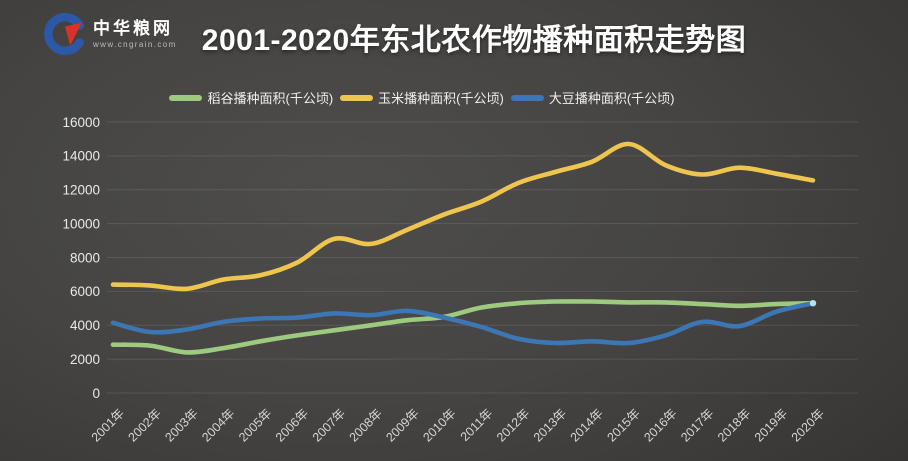  I want to click on x-axis-tick-label: 2019年, so click(771, 425).